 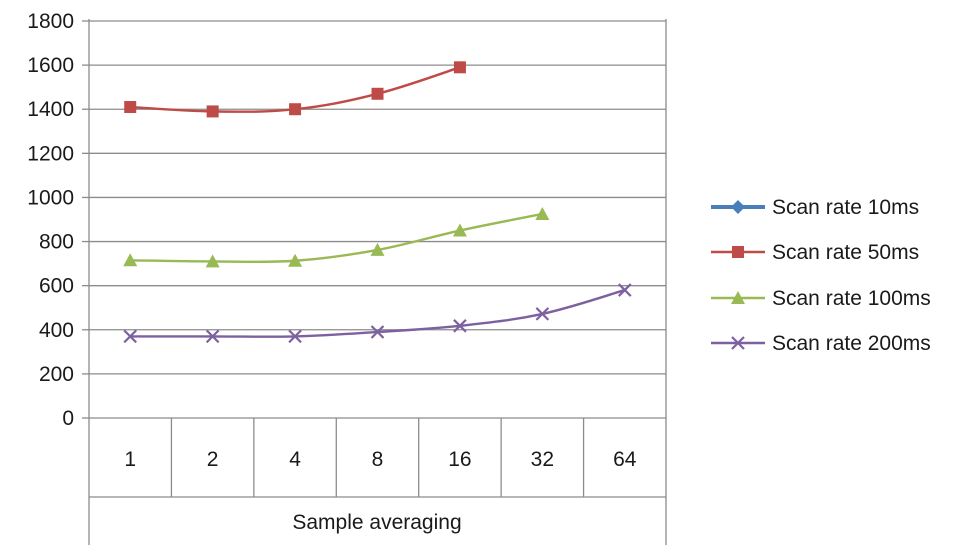 What do you see at coordinates (851, 343) in the screenshot?
I see `legend-label: Scan rate 200ms` at bounding box center [851, 343].